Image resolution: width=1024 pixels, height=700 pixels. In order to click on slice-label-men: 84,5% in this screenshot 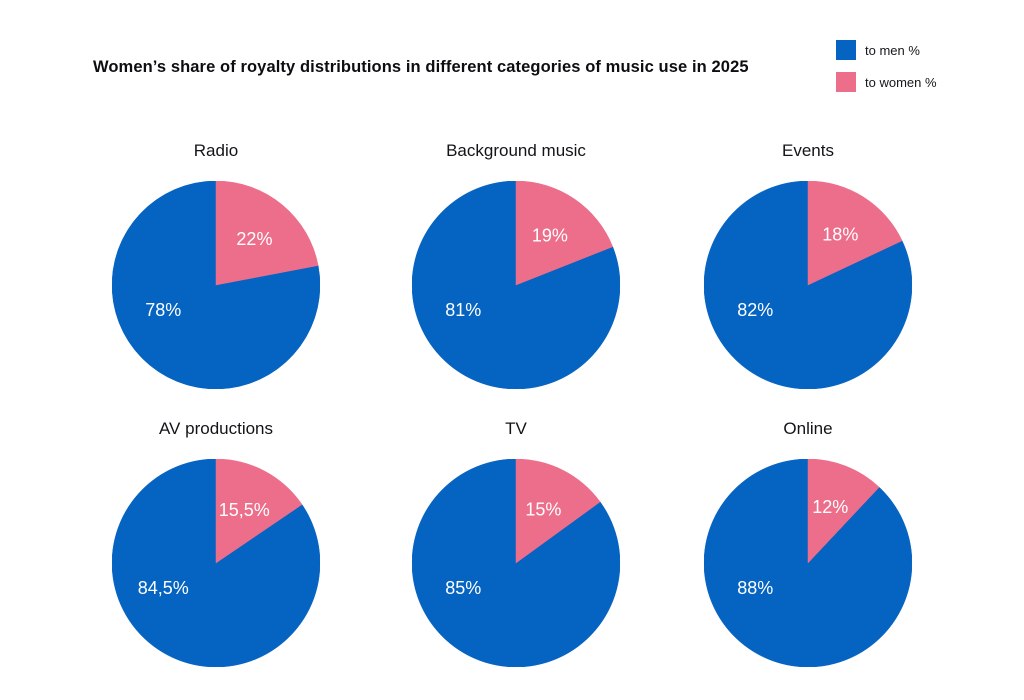, I will do `click(163, 588)`.